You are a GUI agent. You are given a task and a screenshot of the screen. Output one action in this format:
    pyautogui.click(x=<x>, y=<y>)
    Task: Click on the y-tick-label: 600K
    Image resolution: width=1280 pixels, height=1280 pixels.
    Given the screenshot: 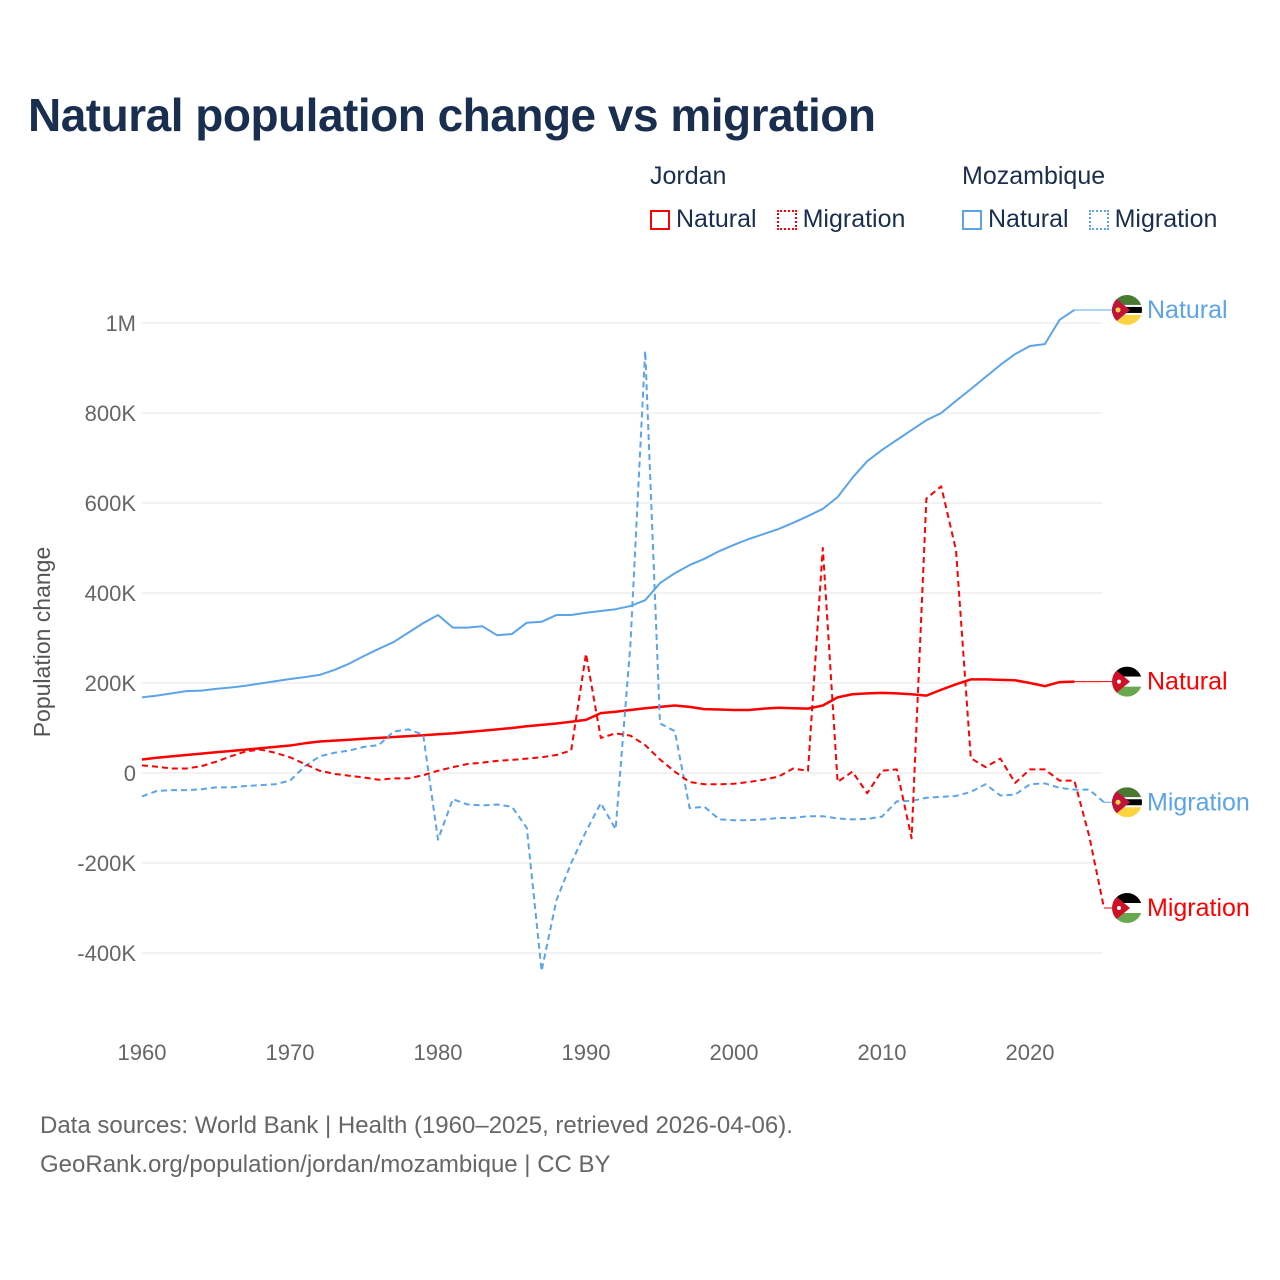 What is the action you would take?
    pyautogui.click(x=111, y=503)
    